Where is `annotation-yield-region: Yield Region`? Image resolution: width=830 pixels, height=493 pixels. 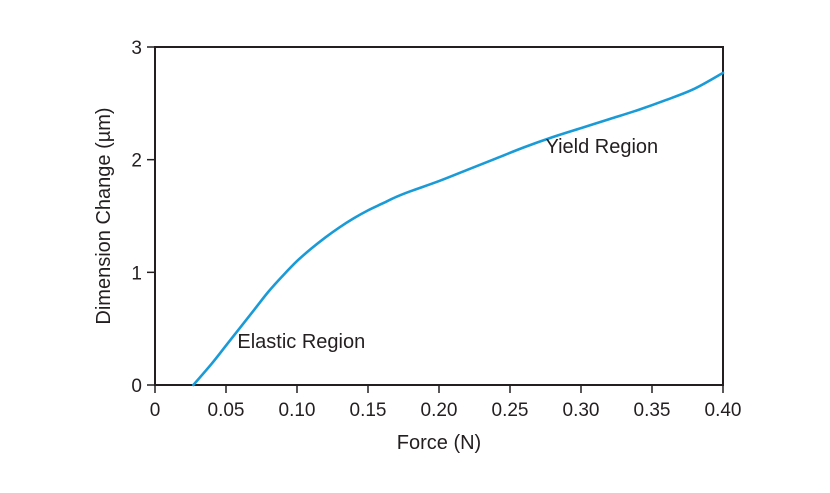 annotation-yield-region: Yield Region is located at coordinates (602, 147).